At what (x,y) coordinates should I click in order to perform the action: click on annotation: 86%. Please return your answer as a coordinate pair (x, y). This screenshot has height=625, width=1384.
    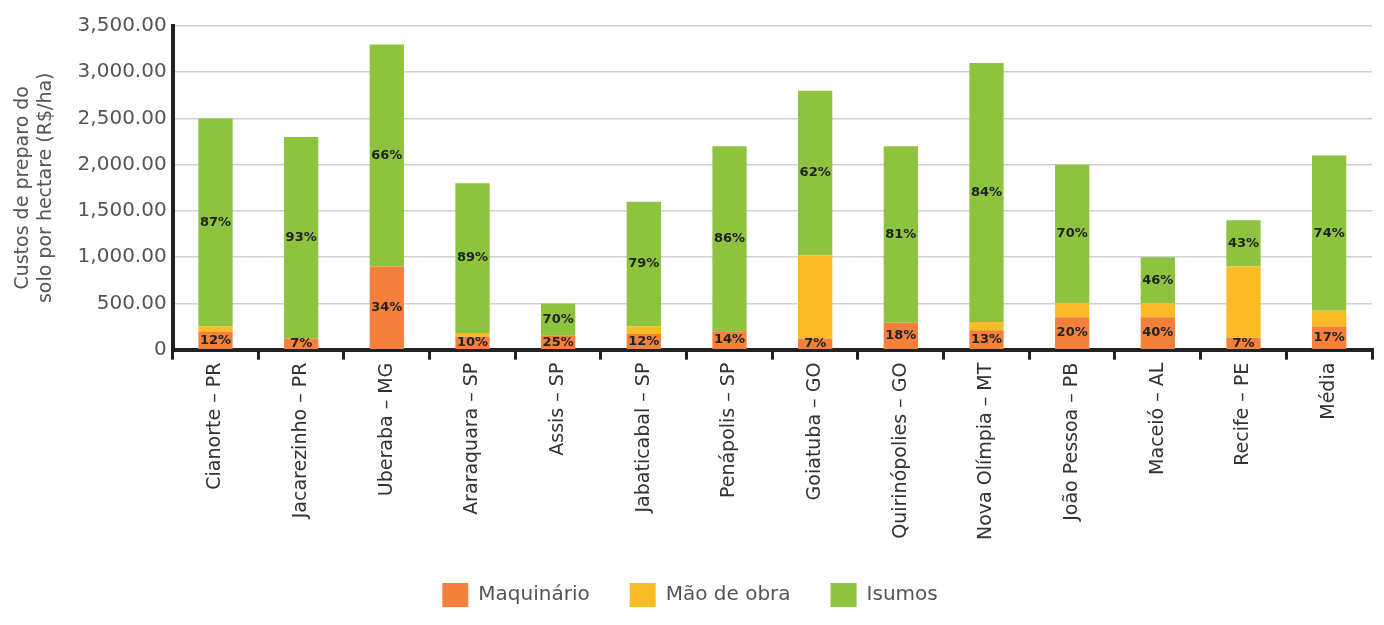
    Looking at the image, I should click on (729, 238).